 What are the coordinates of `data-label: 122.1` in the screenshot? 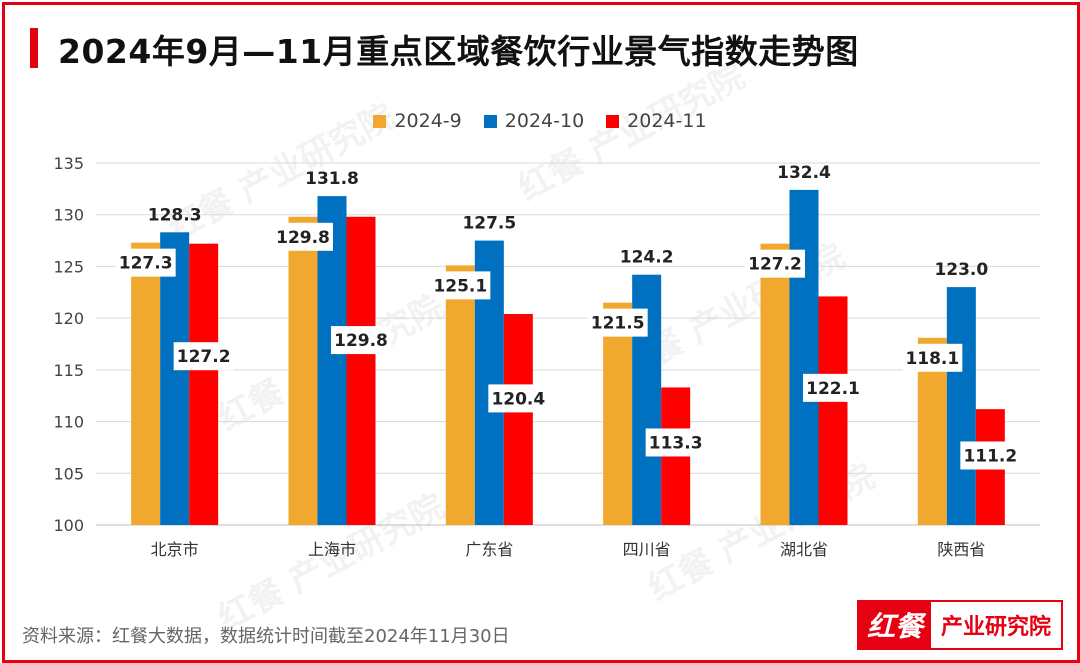 It's located at (833, 389).